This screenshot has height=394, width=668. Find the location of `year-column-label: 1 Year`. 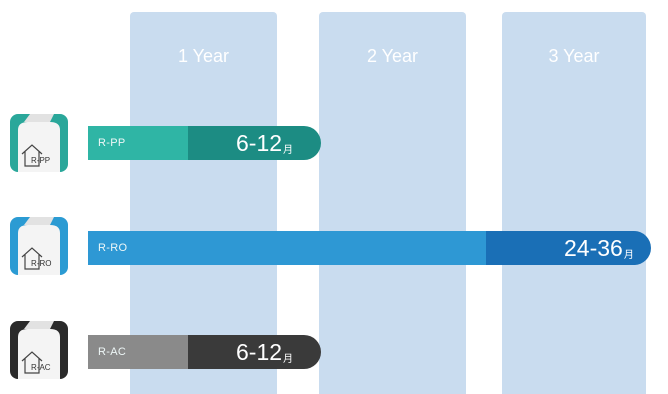

year-column-label: 1 Year is located at coordinates (203, 56).